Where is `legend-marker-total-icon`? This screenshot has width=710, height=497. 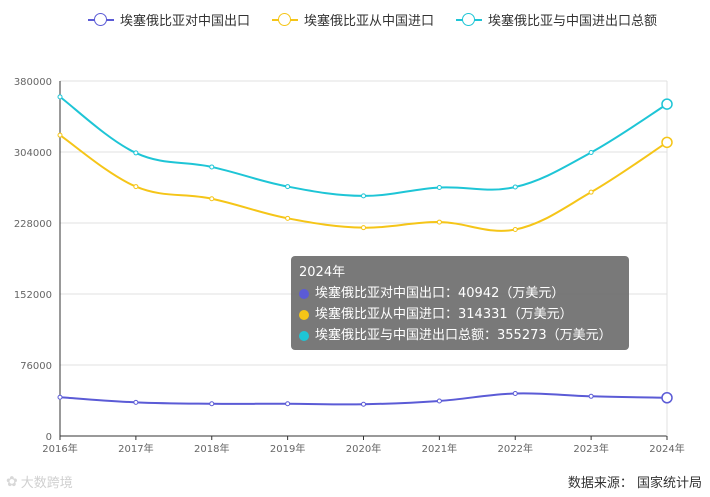 legend-marker-total-icon is located at coordinates (469, 19).